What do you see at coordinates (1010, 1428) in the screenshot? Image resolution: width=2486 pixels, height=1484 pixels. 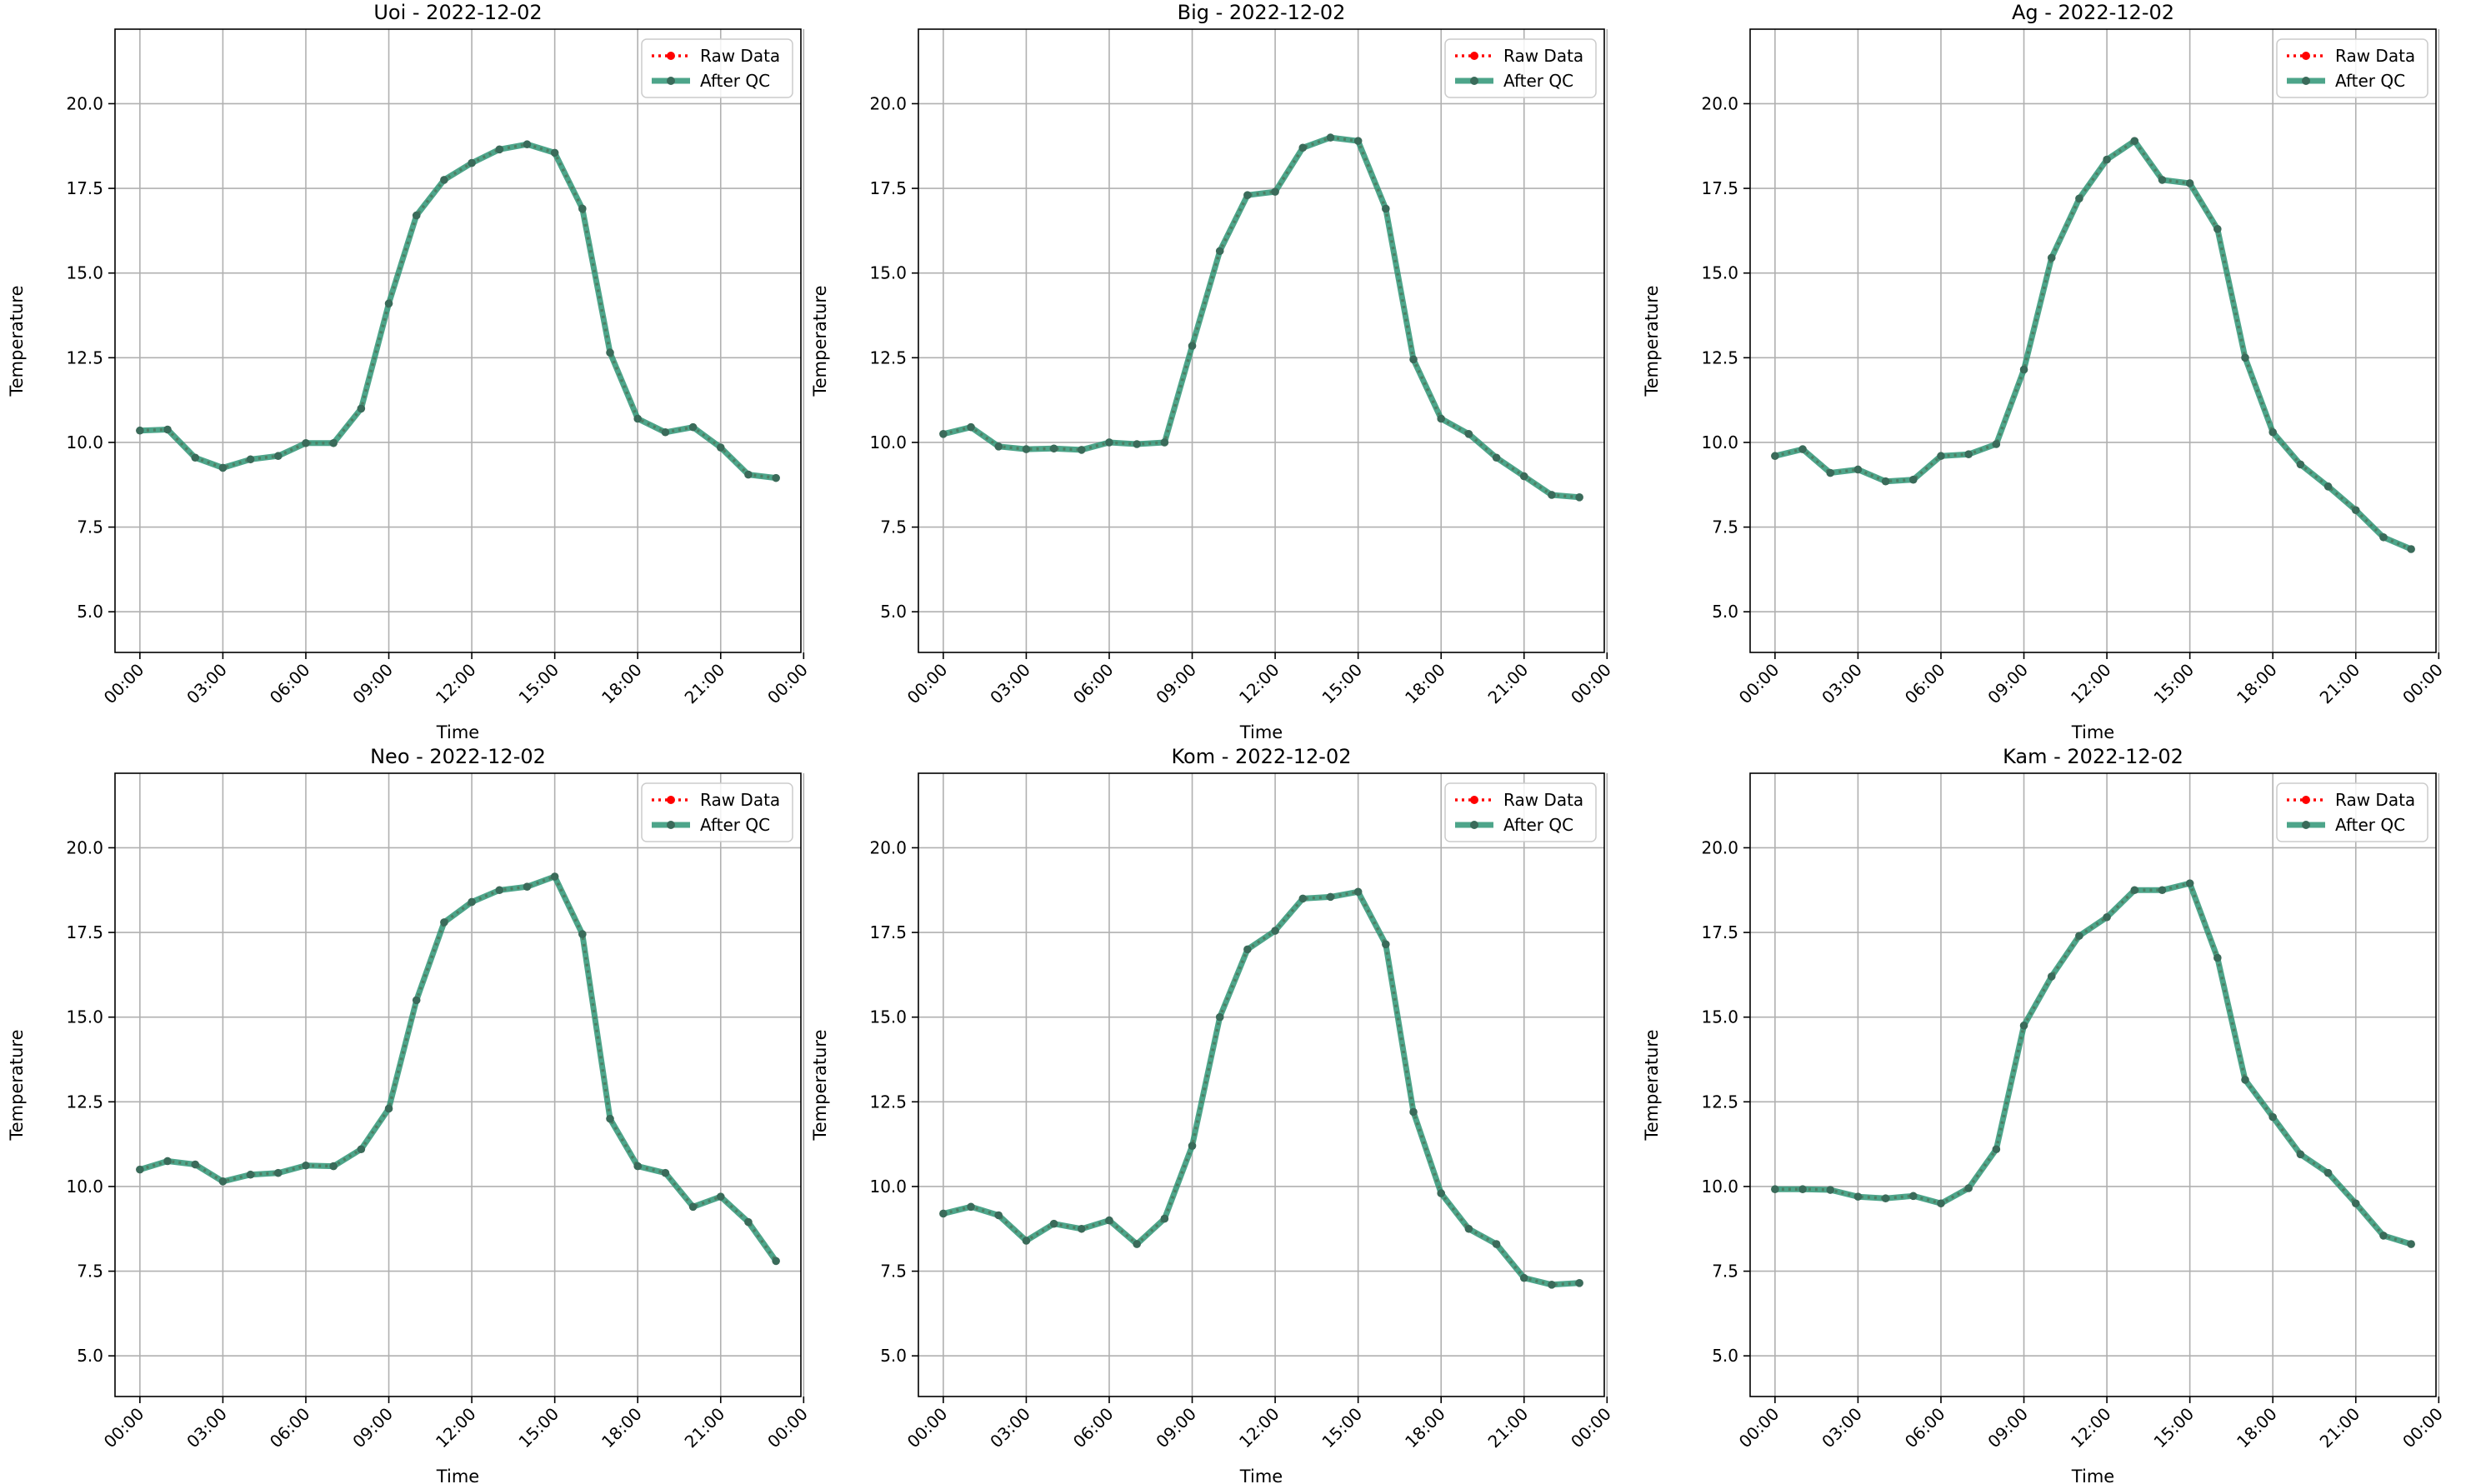 I see `x-tick-label: 03:00` at bounding box center [1010, 1428].